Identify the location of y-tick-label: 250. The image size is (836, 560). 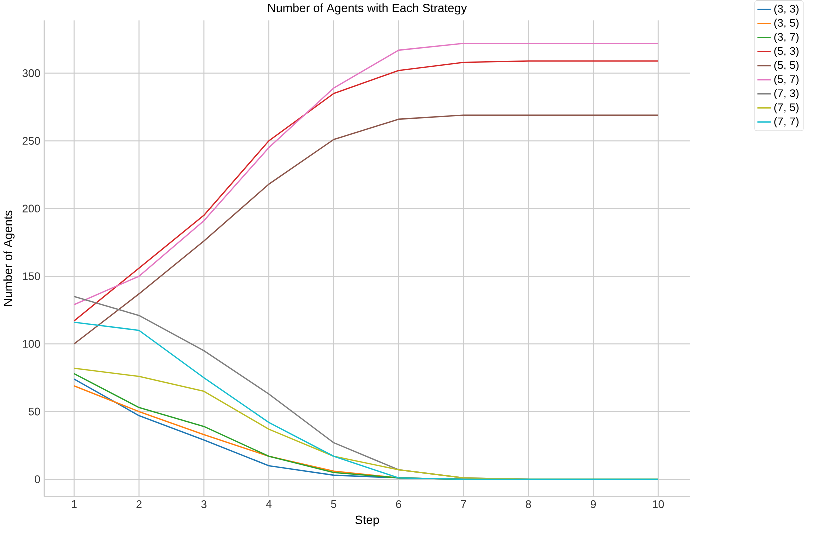
(31, 141).